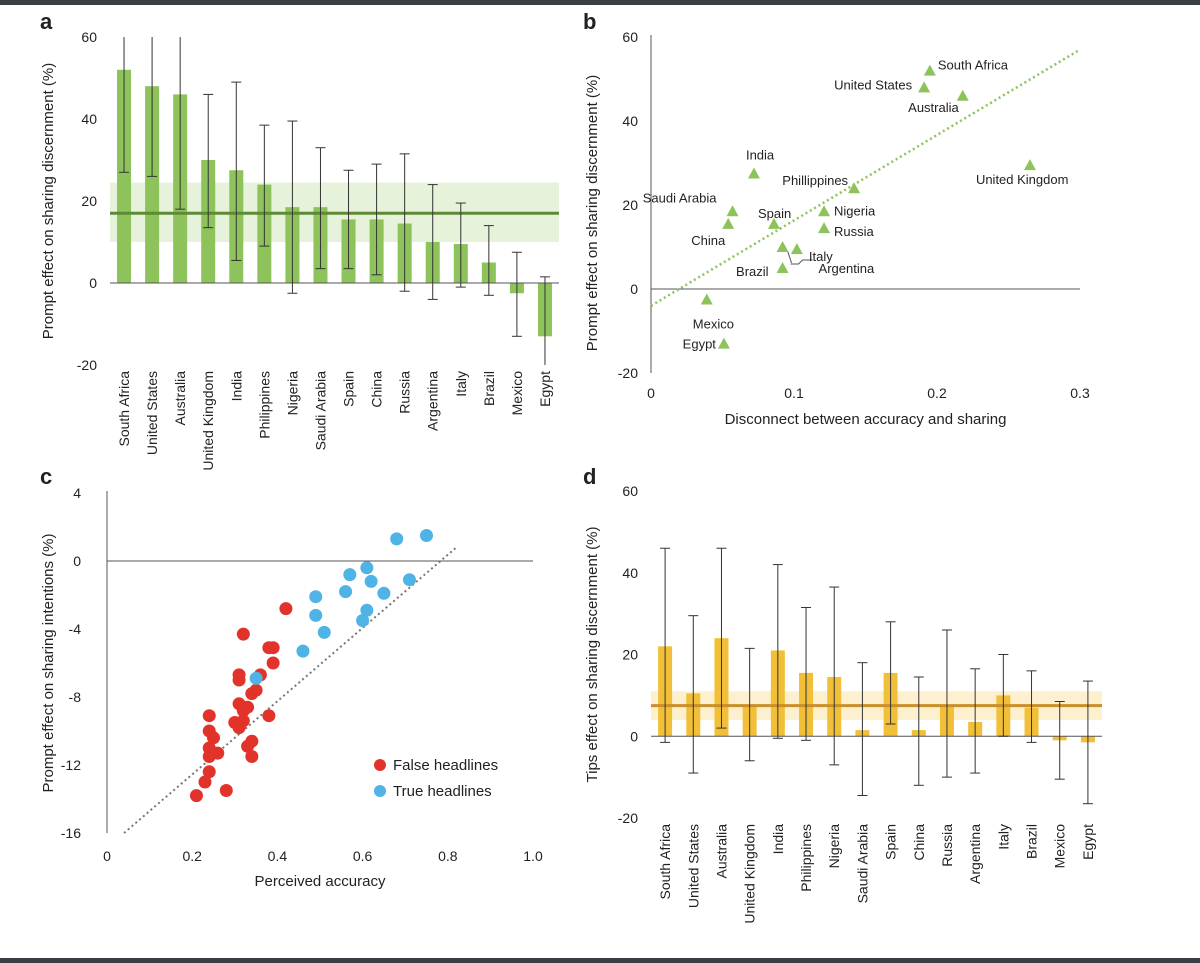  Describe the element at coordinates (630, 491) in the screenshot. I see `y-tick-label: 60` at that location.